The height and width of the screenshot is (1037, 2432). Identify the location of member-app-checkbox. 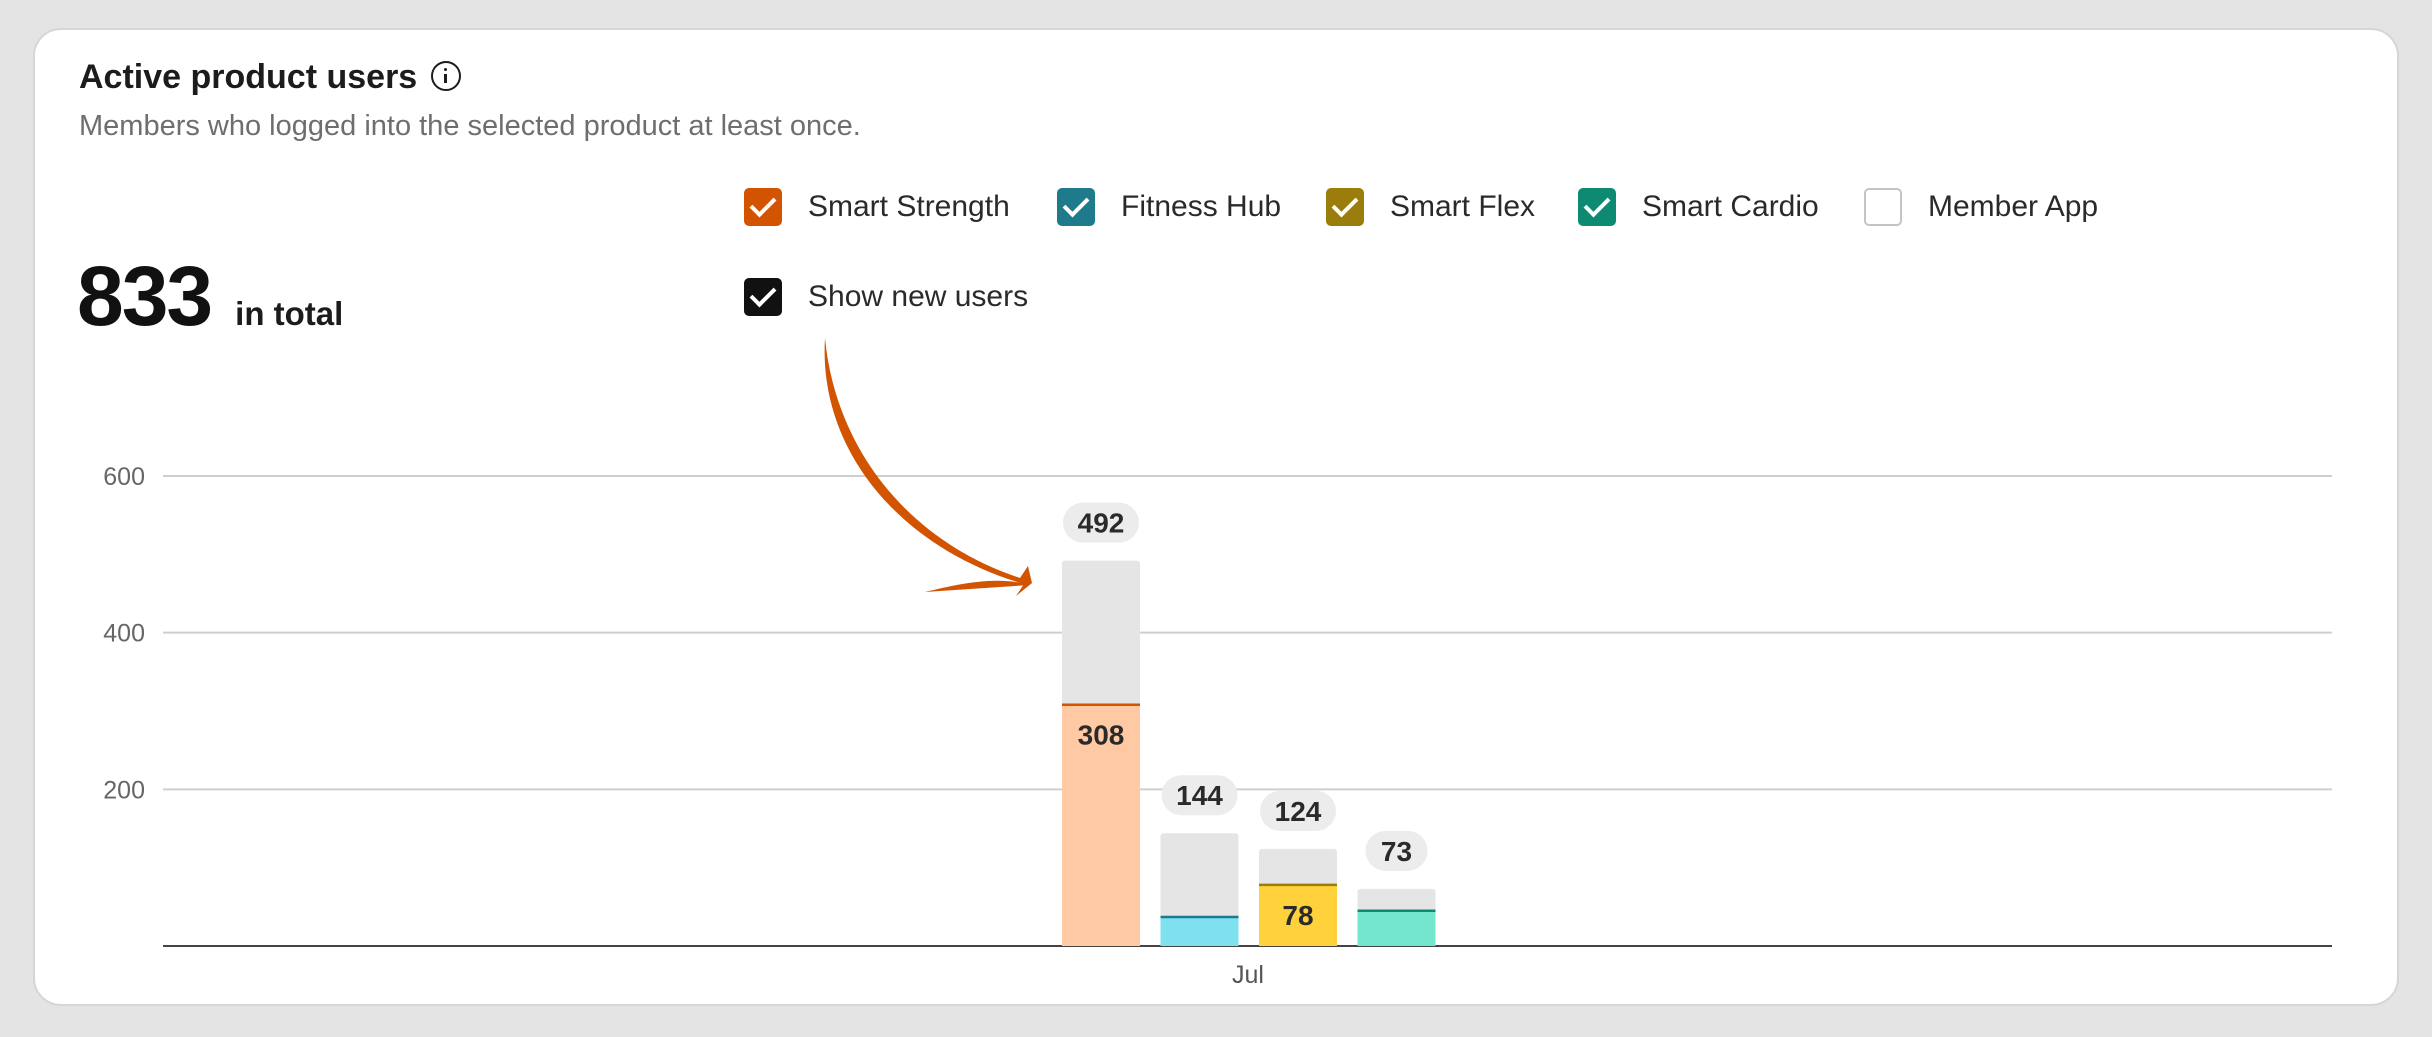
(1883, 207).